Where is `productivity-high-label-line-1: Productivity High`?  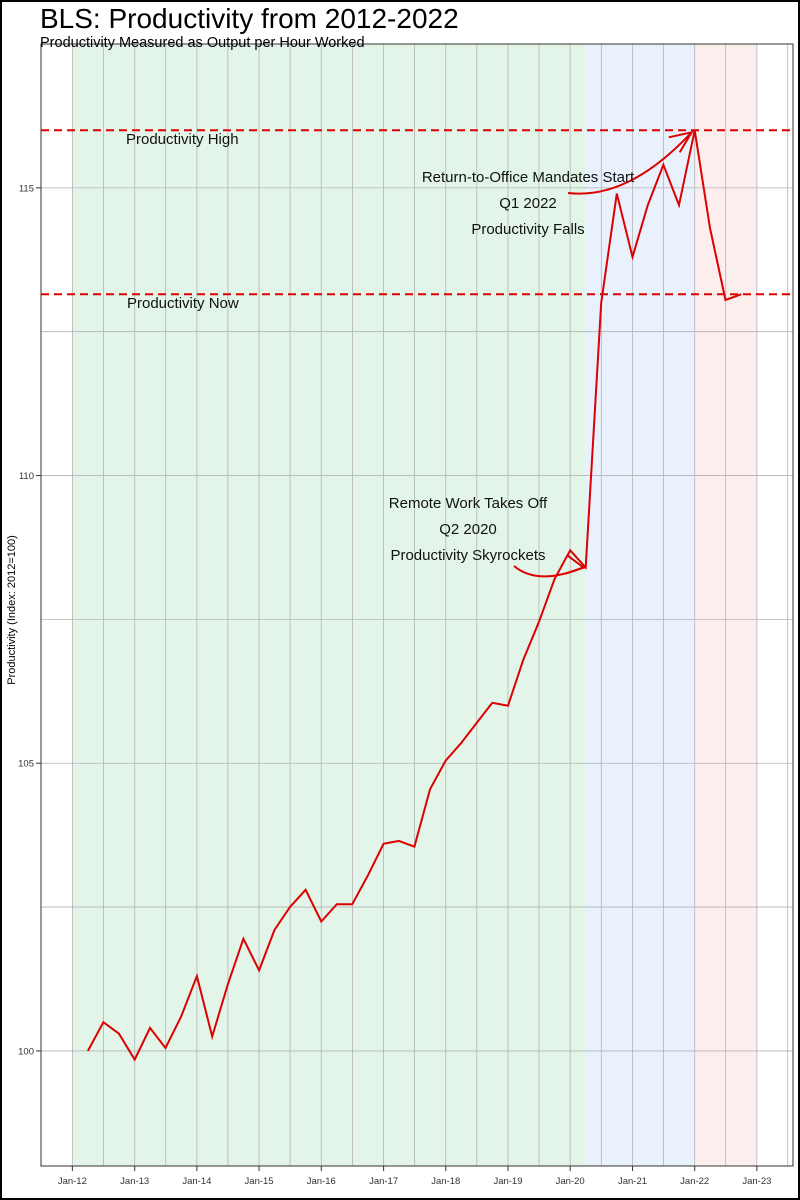
productivity-high-label-line-1: Productivity High is located at coordinates (182, 139).